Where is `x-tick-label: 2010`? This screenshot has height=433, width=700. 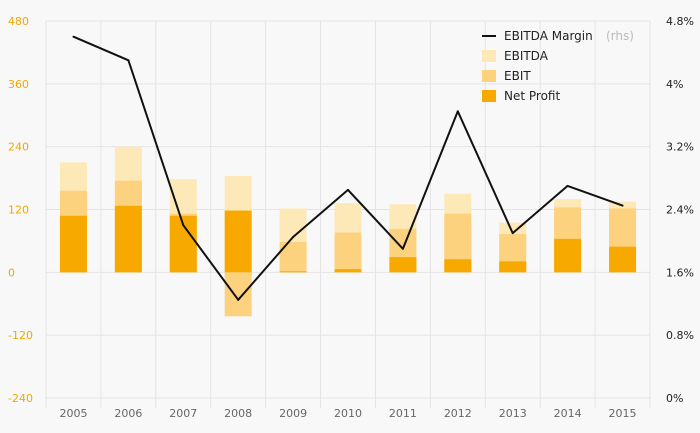
x-tick-label: 2010 is located at coordinates (348, 413).